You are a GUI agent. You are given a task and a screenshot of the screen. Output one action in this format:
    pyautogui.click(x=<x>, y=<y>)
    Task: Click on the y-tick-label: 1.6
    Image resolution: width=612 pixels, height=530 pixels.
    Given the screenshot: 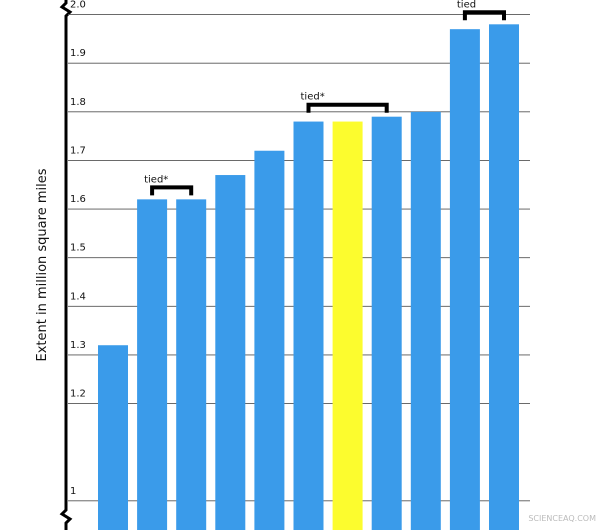 What is the action you would take?
    pyautogui.click(x=78, y=199)
    